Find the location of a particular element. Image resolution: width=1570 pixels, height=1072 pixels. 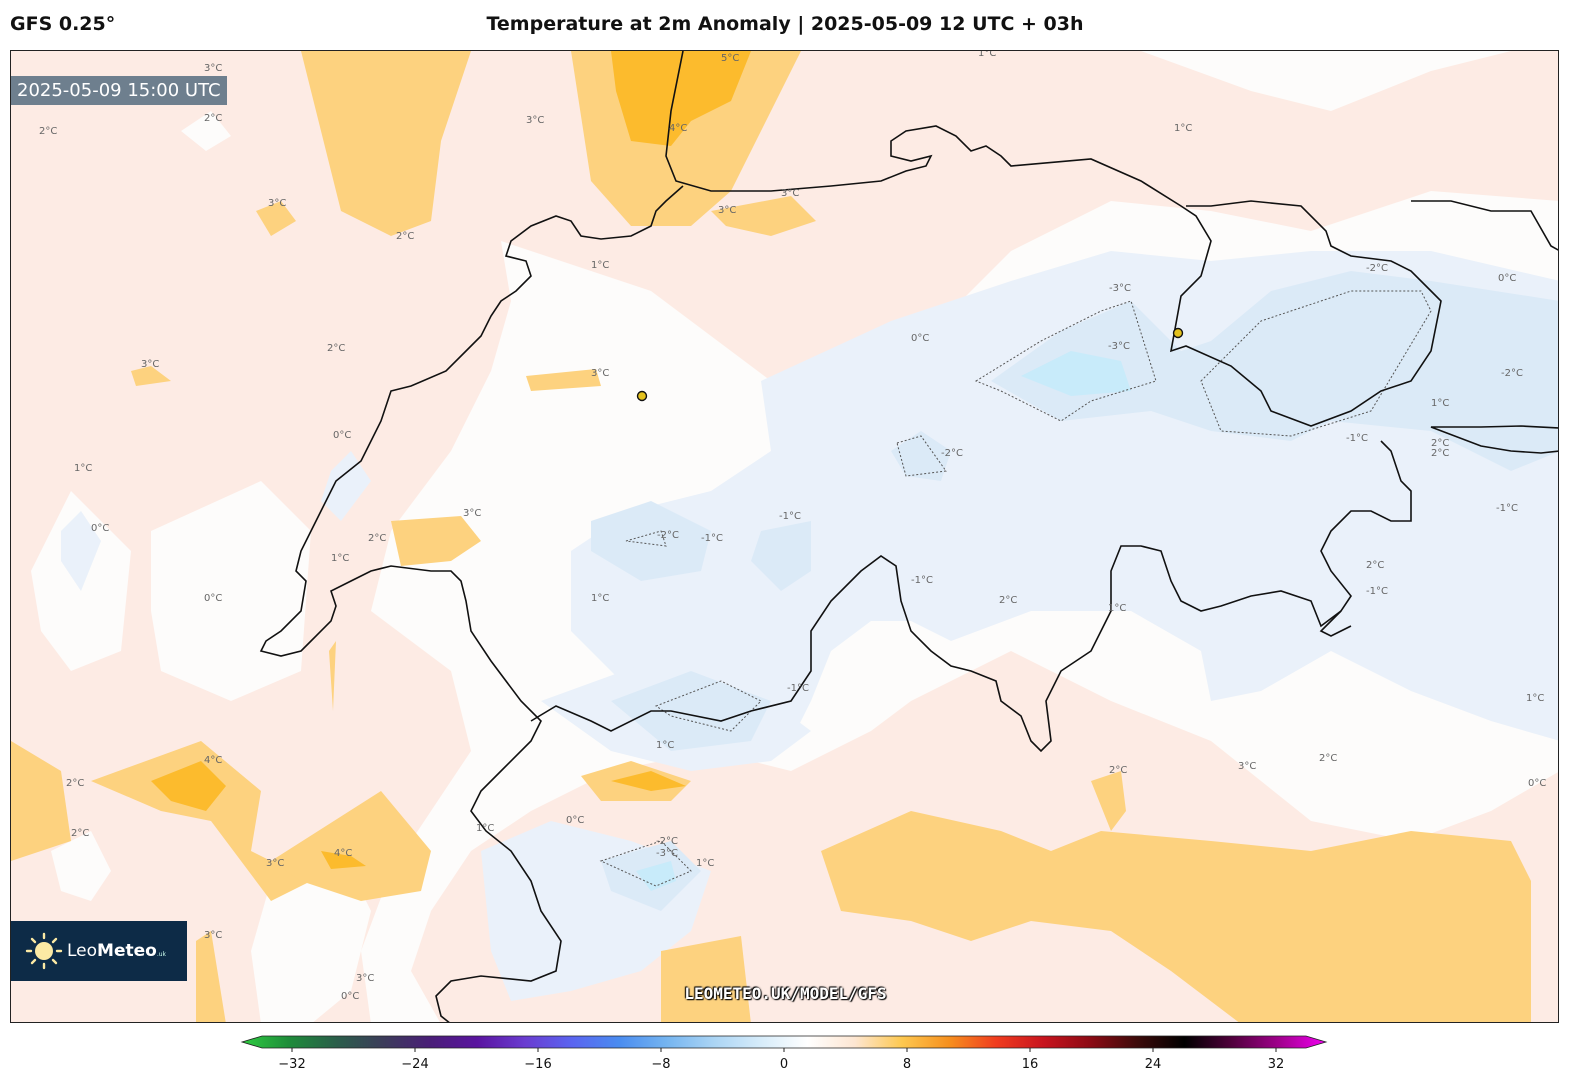

colorbar-tick-label: −24 is located at coordinates (414, 1064).